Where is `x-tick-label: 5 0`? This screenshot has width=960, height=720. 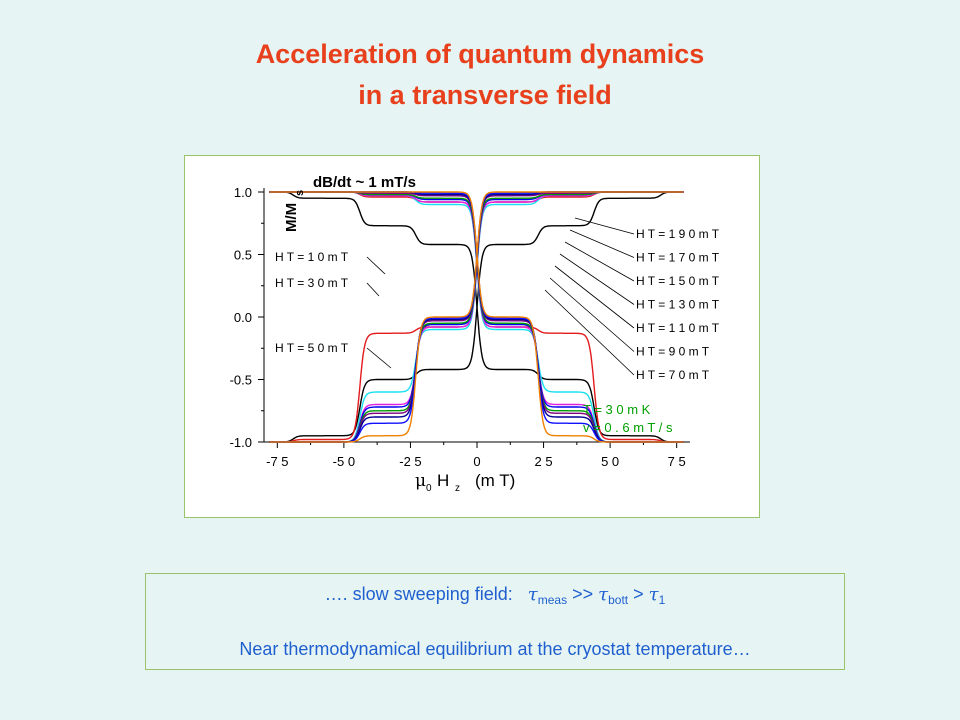
x-tick-label: 5 0 is located at coordinates (610, 461).